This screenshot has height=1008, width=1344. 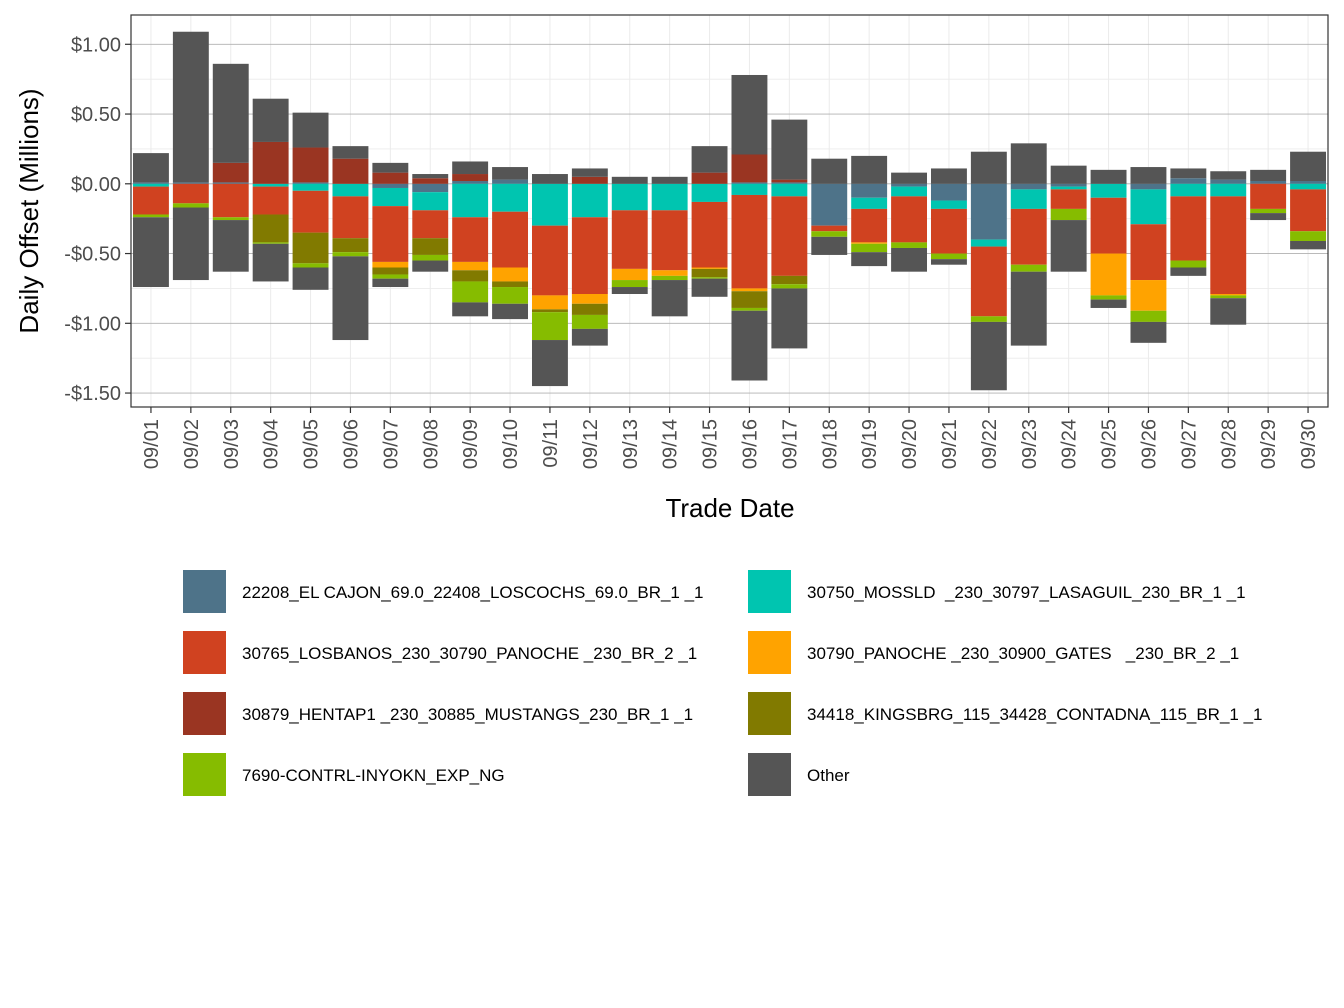 I want to click on x-tick-label: 09/03, so click(x=232, y=444).